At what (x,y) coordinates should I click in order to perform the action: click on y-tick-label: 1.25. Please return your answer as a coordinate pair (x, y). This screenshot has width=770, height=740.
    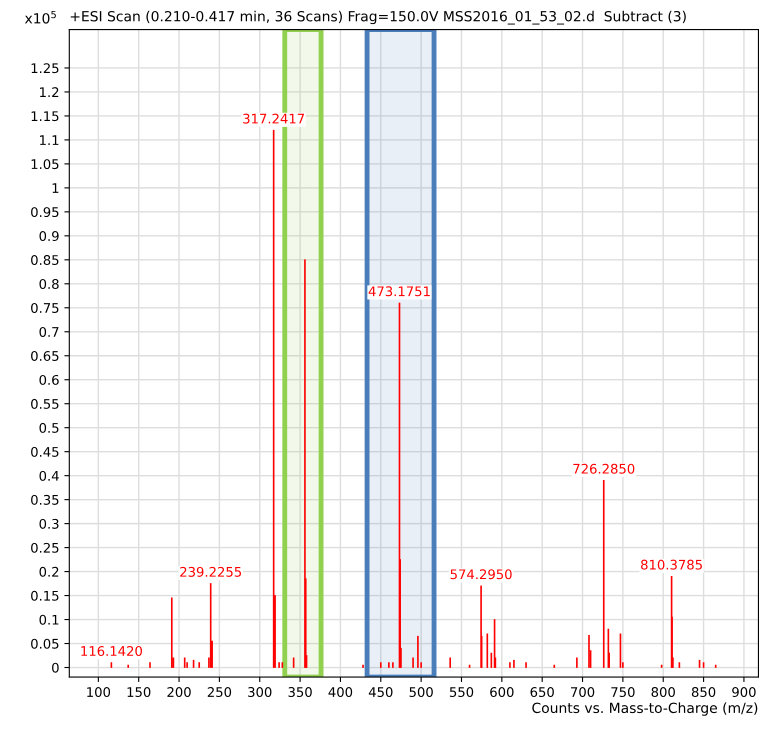
    Looking at the image, I should click on (45, 68).